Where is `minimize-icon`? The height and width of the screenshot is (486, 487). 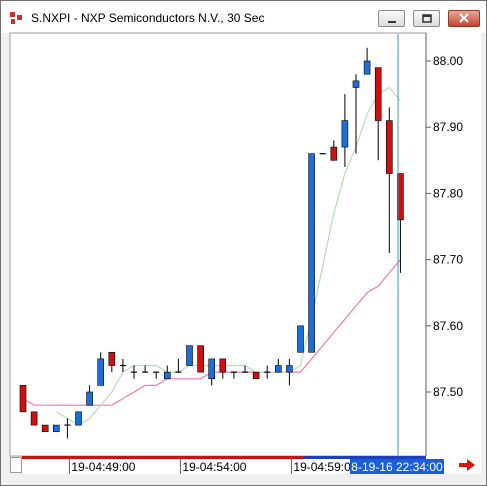 minimize-icon is located at coordinates (392, 22).